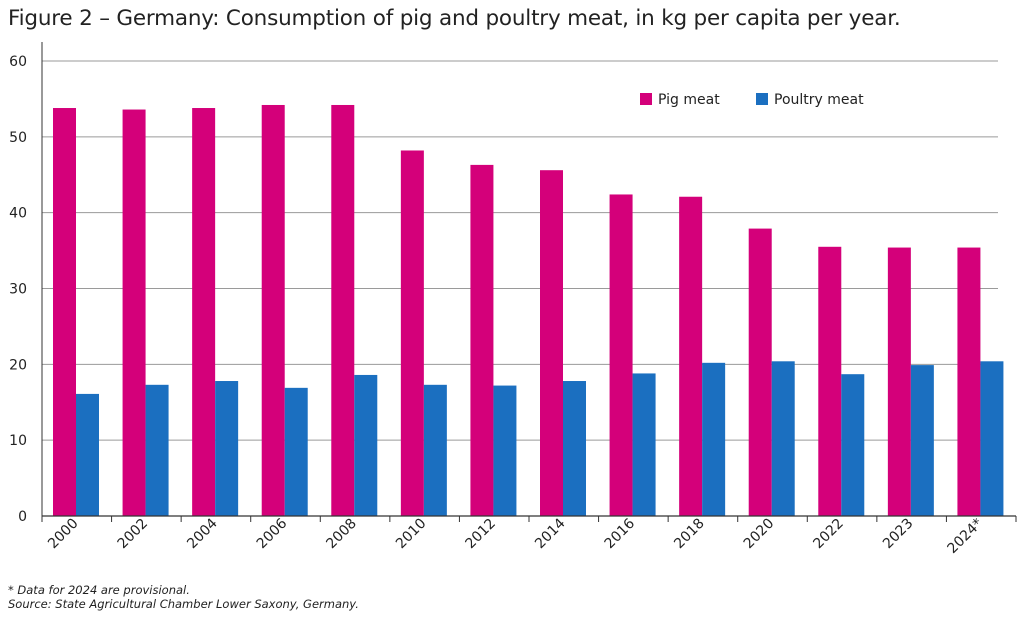  What do you see at coordinates (620, 533) in the screenshot?
I see `x-tick-label: 2016` at bounding box center [620, 533].